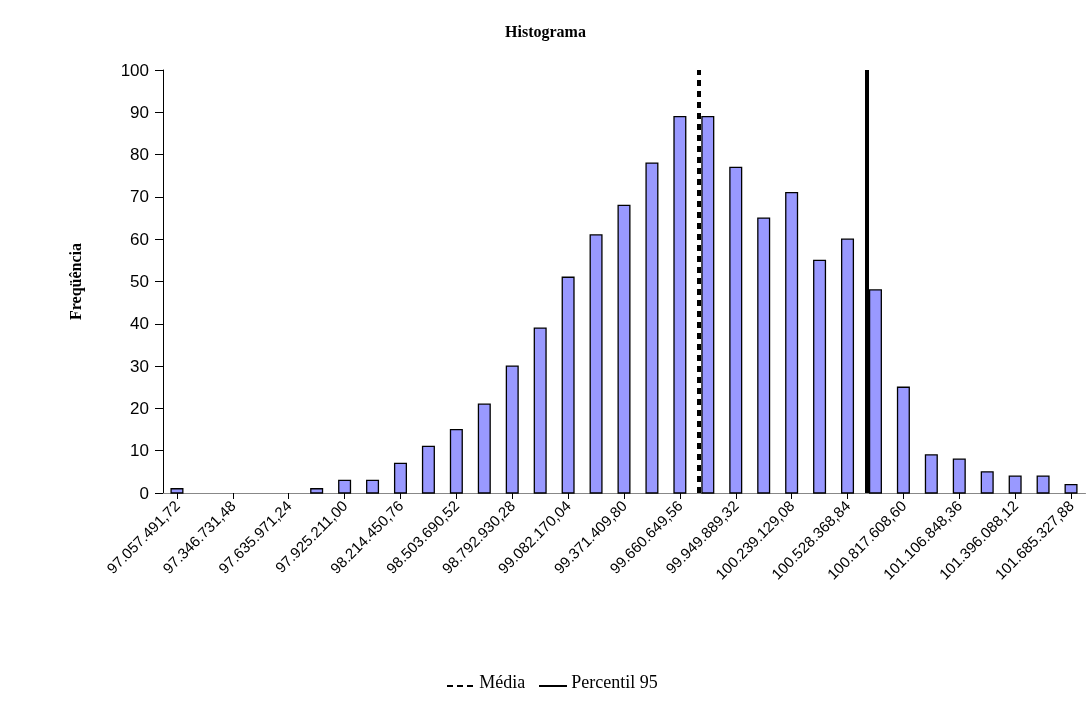 Image resolution: width=1091 pixels, height=710 pixels. Describe the element at coordinates (139, 155) in the screenshot. I see `y-tick-label: 80` at that location.